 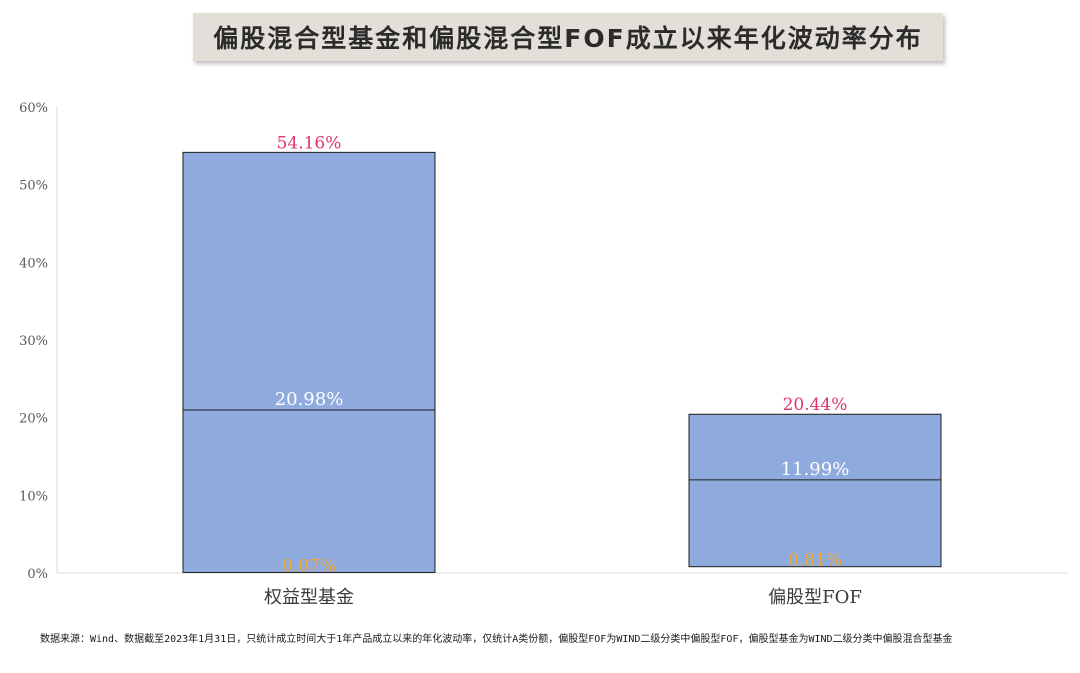 I want to click on y-tick-label: 30%, so click(x=33, y=341).